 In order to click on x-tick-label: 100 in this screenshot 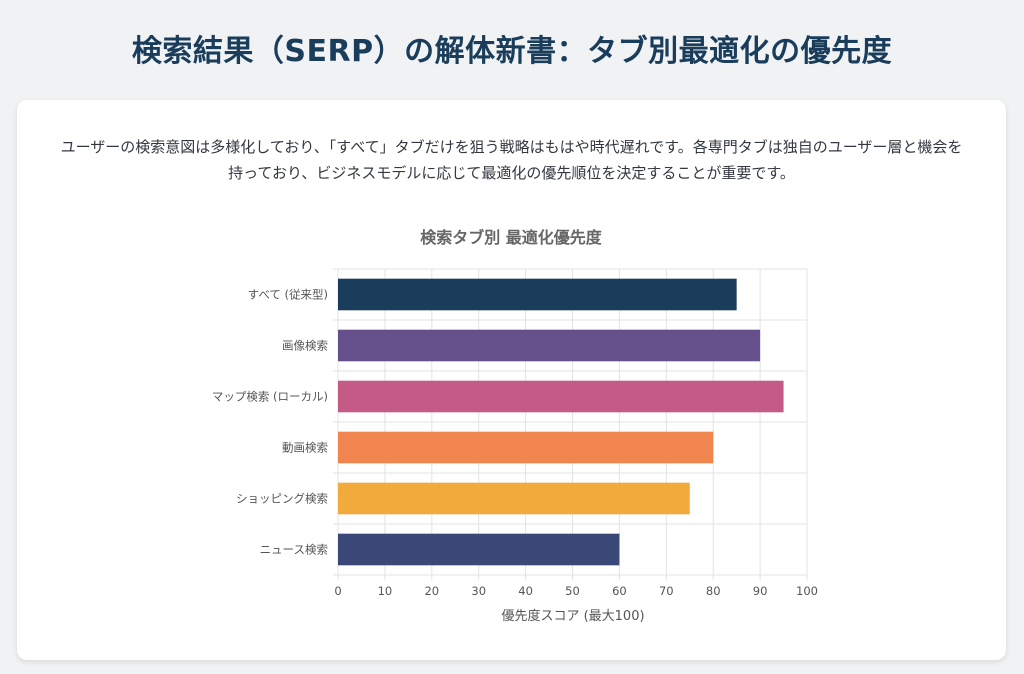, I will do `click(807, 591)`.